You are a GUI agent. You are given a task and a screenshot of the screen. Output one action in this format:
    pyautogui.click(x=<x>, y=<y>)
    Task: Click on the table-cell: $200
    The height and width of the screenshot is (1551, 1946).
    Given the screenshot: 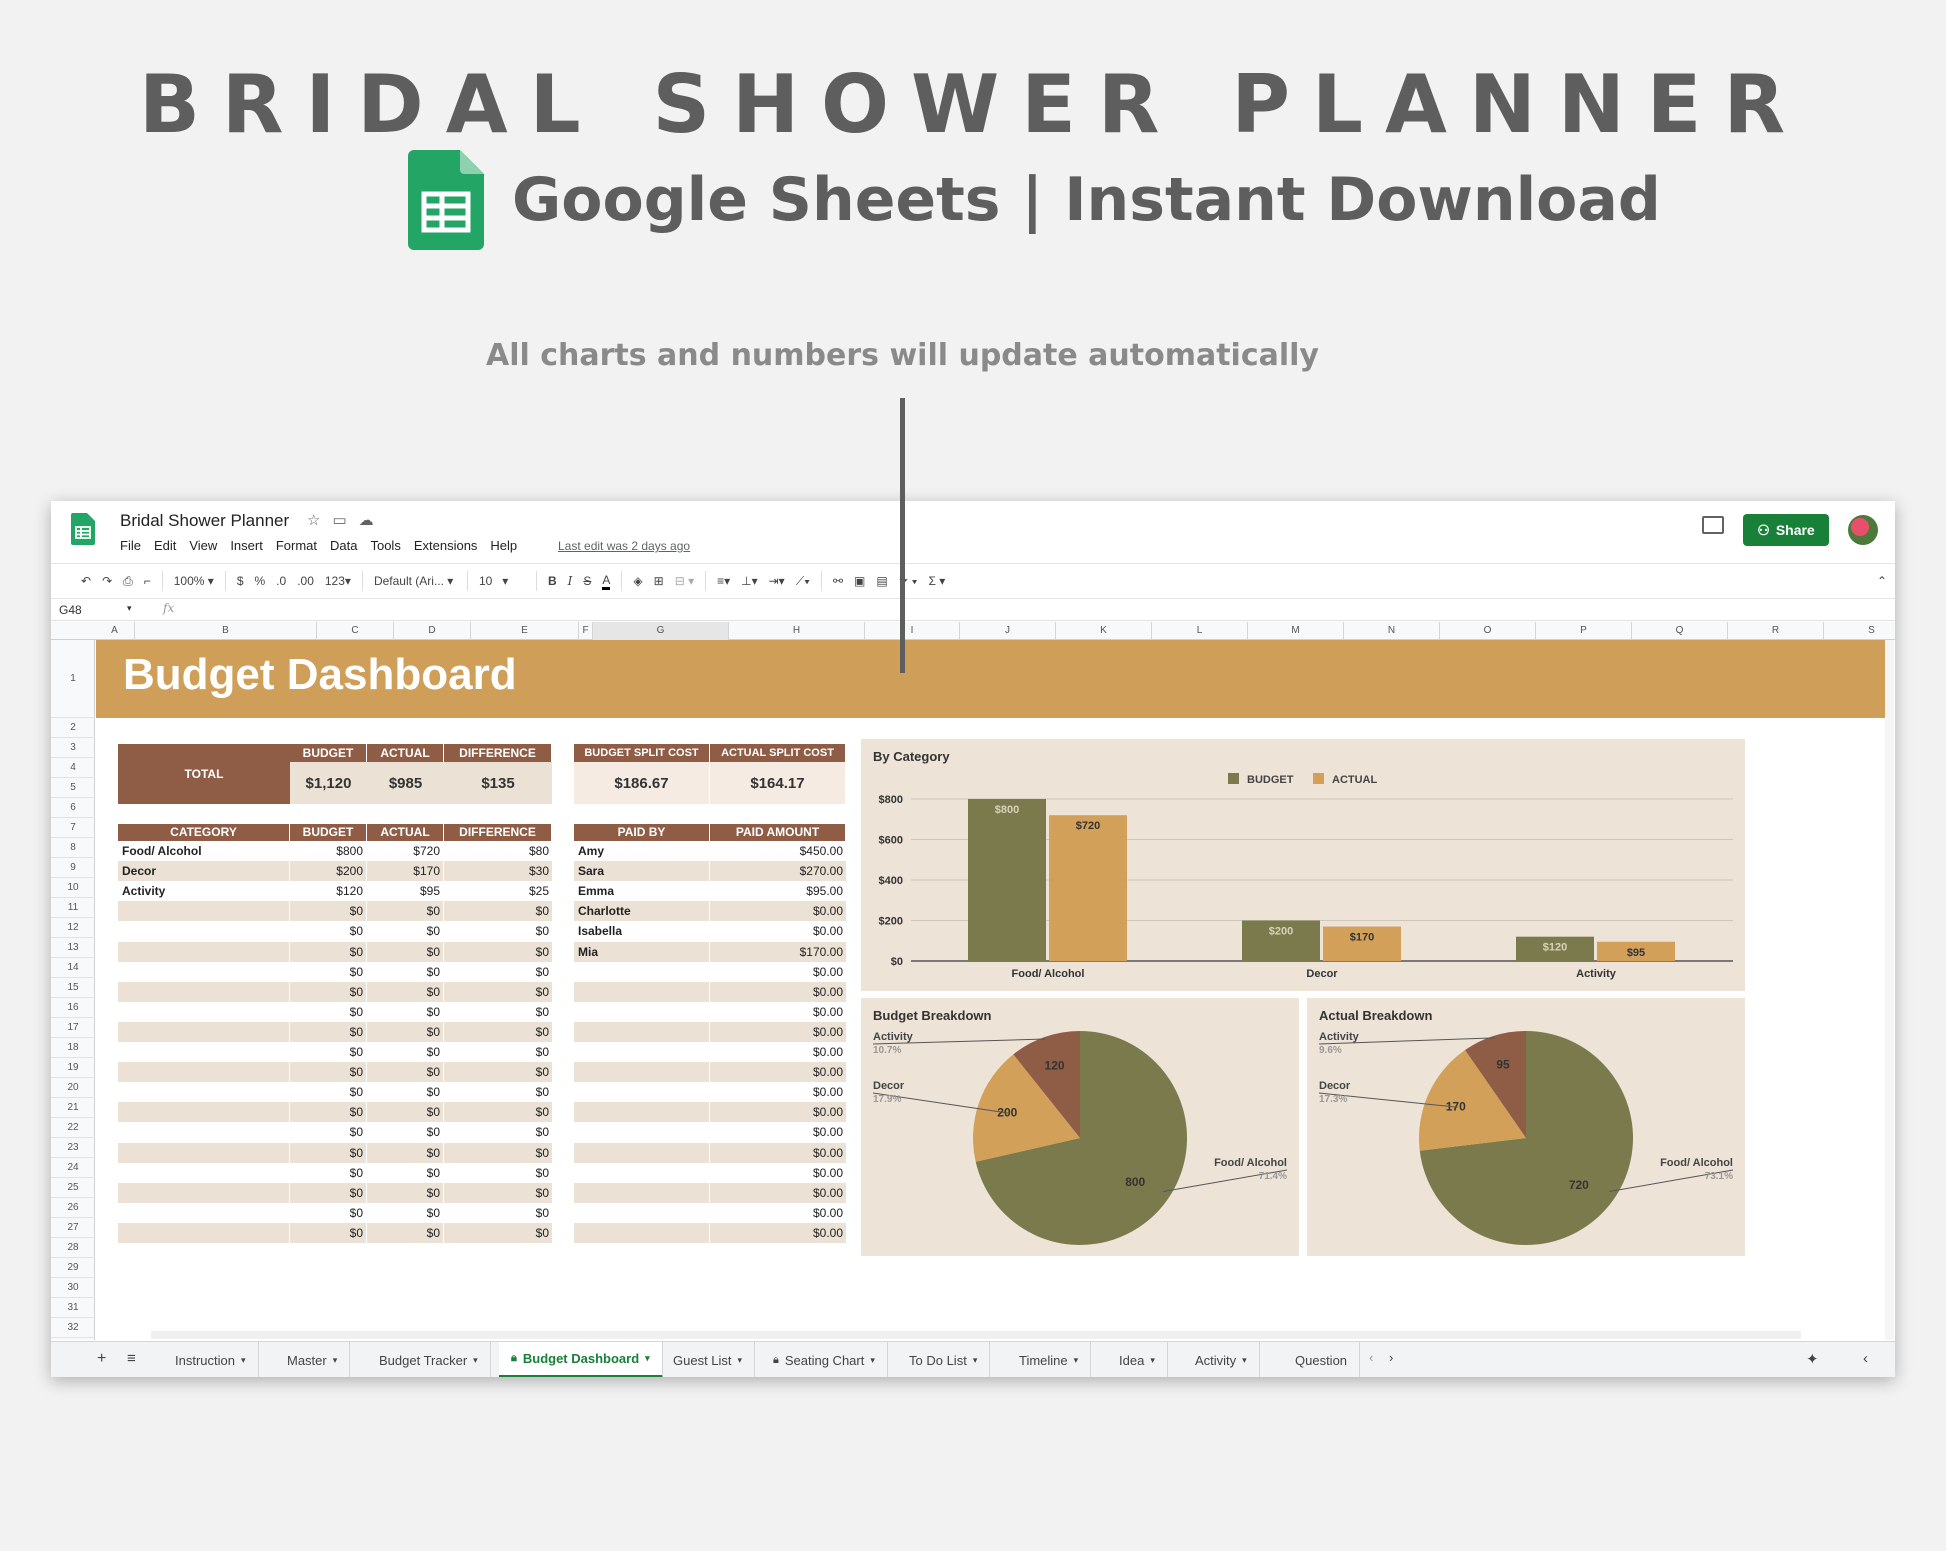 What is the action you would take?
    pyautogui.click(x=328, y=871)
    